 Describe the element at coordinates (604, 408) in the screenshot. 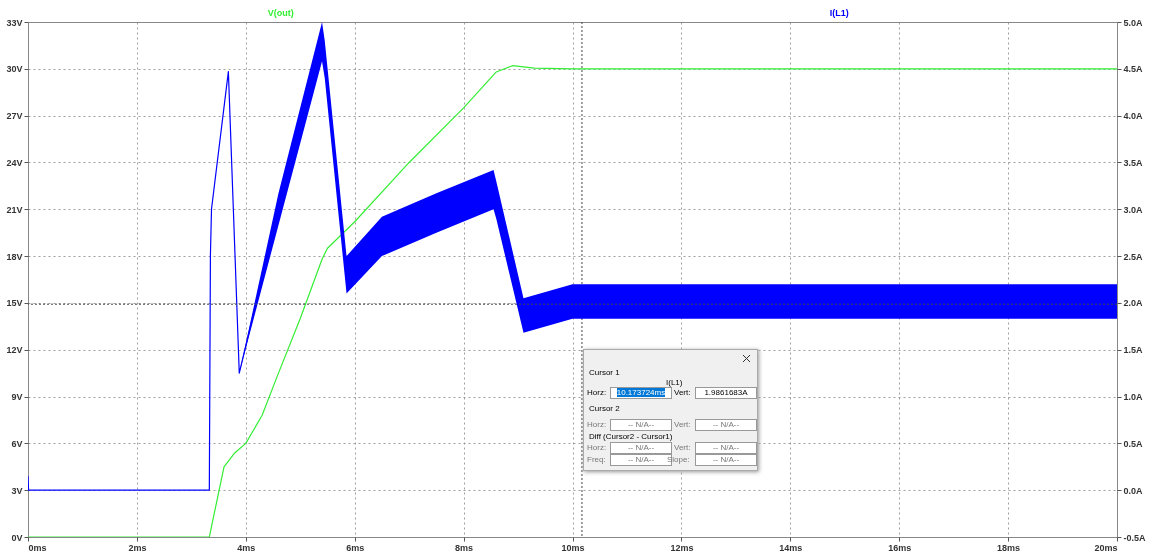

I see `annotation: Cursor 2` at that location.